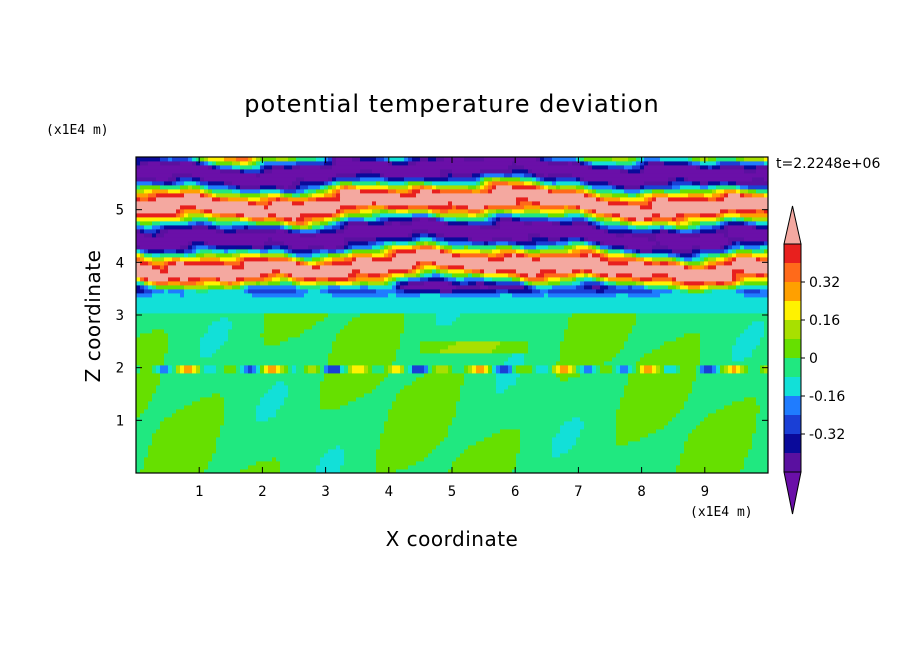 The image size is (904, 654). I want to click on colorbar-label: -0.16, so click(827, 397).